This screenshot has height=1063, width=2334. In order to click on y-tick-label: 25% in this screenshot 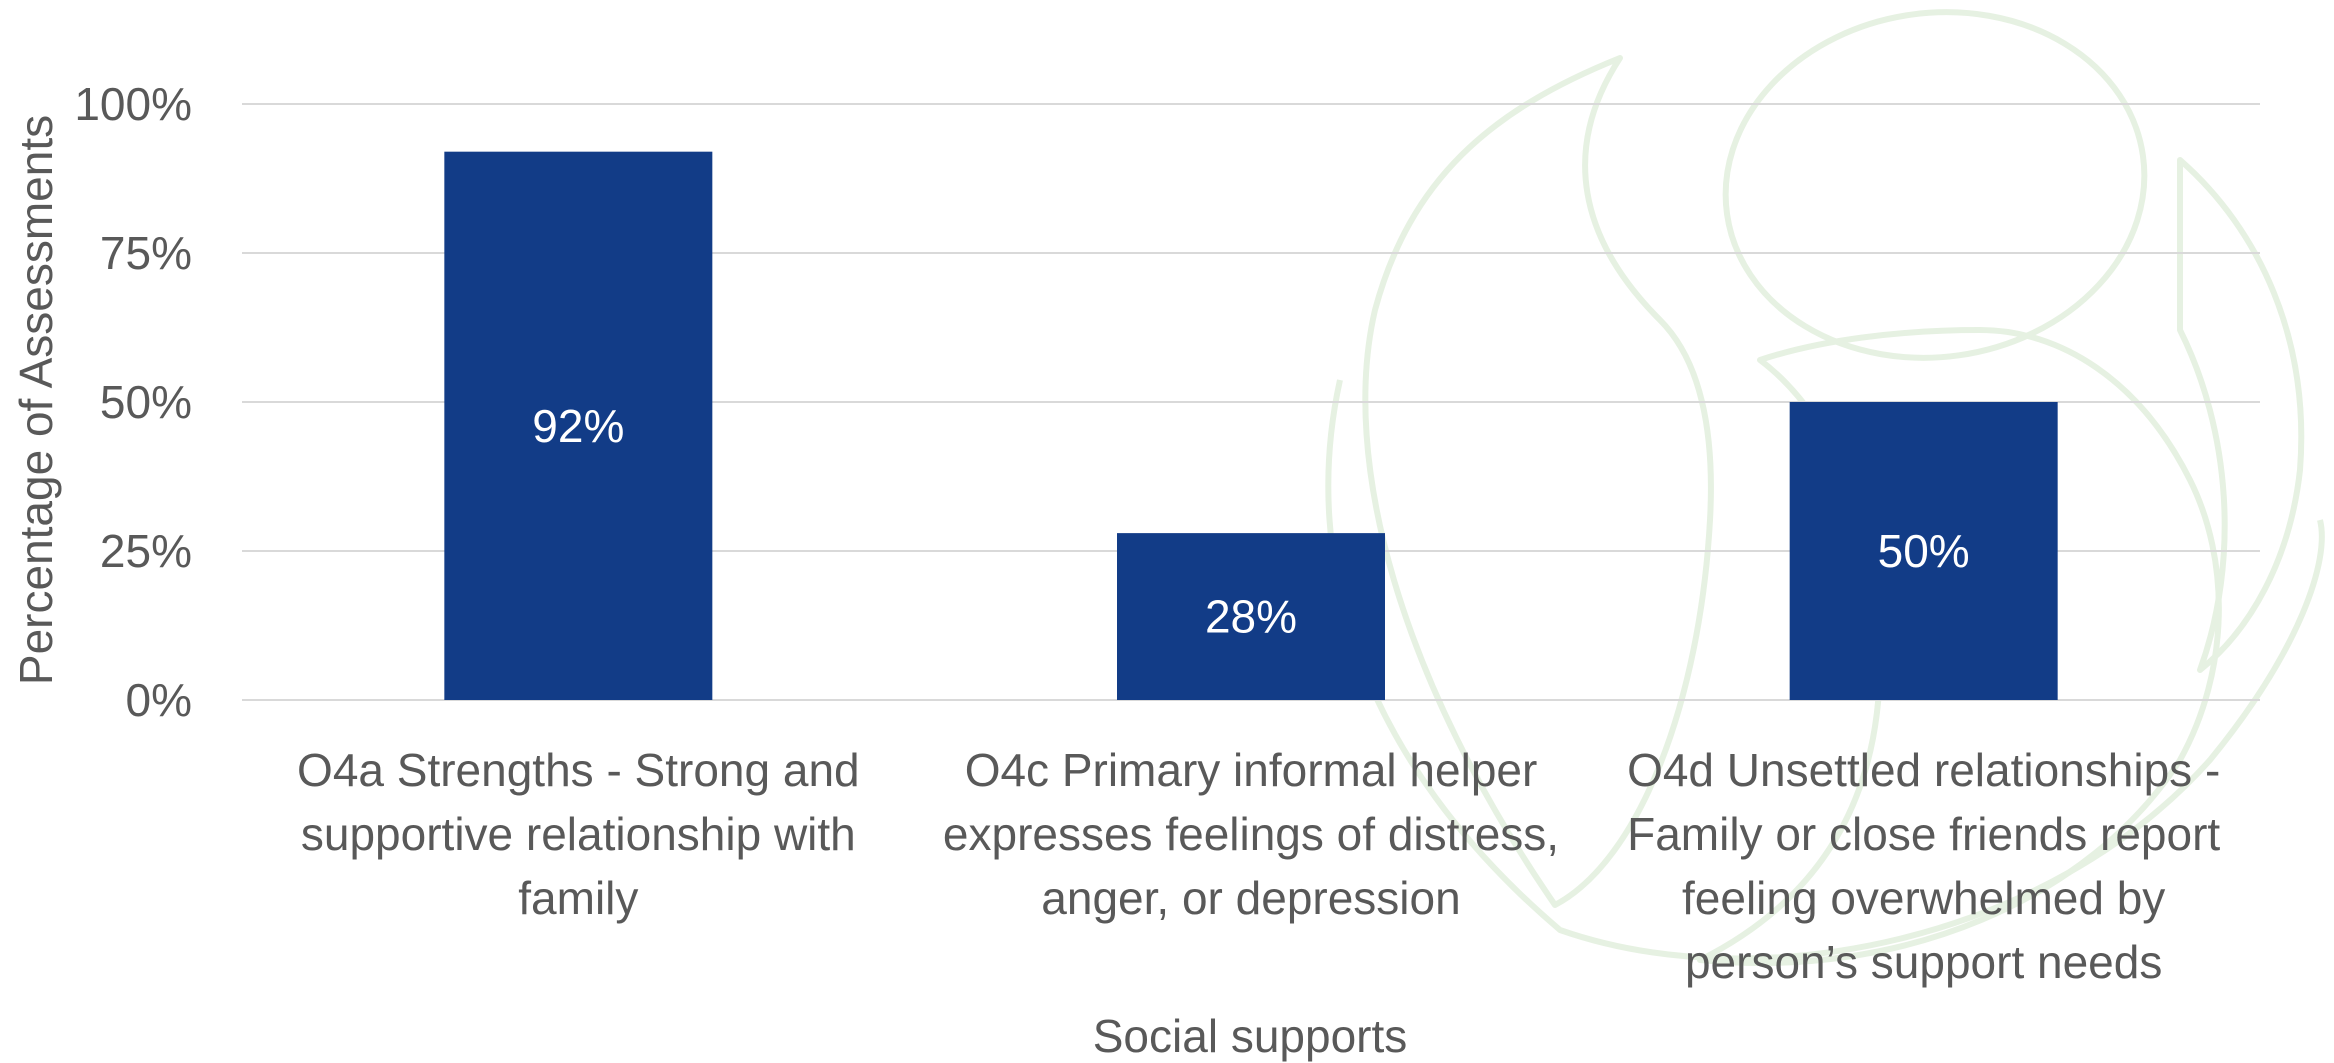, I will do `click(146, 551)`.